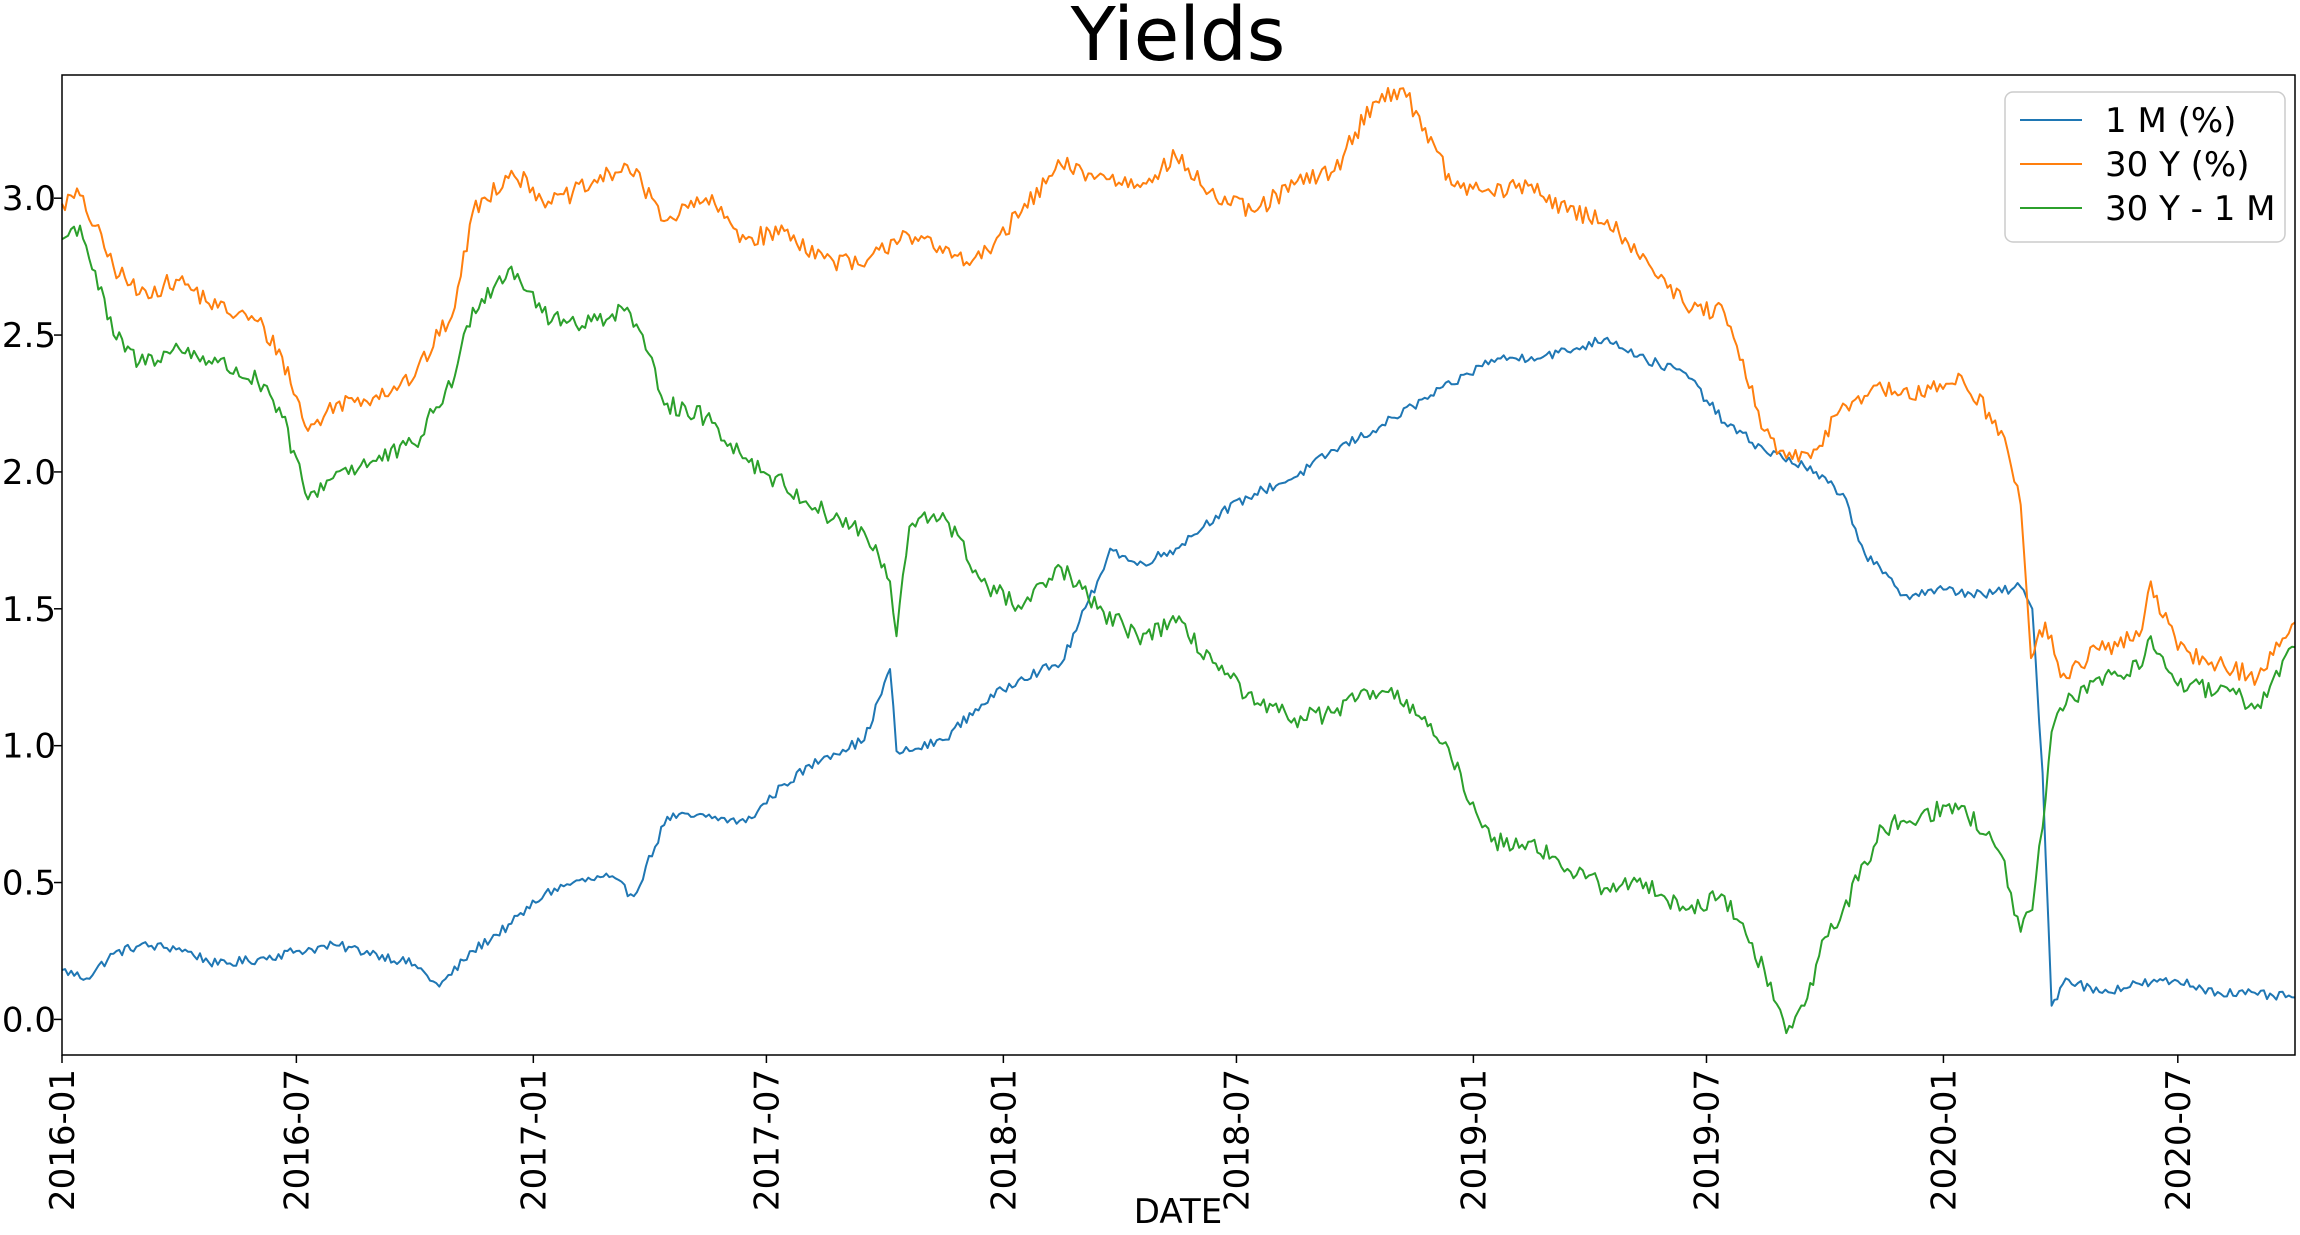 The height and width of the screenshot is (1235, 2300). I want to click on y-tick-label: 0.5, so click(29, 884).